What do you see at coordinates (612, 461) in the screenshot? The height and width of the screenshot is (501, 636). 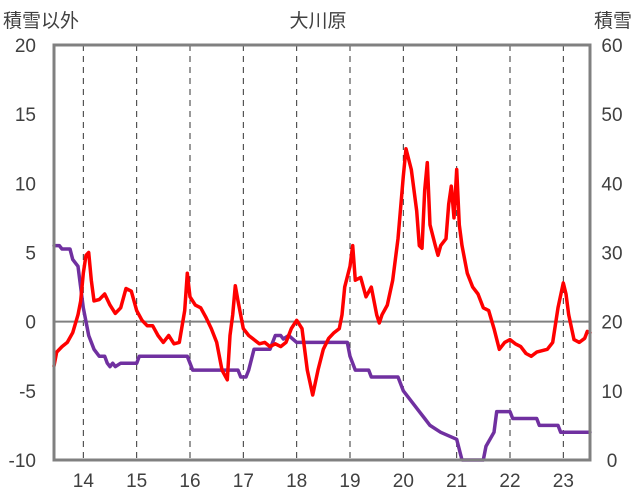 I see `y-right-tick-label: 0` at bounding box center [612, 461].